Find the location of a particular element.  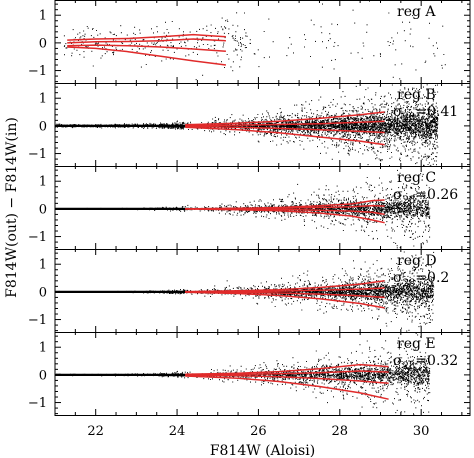

sigma-annotation: σ28=0.26 is located at coordinates (425, 196).